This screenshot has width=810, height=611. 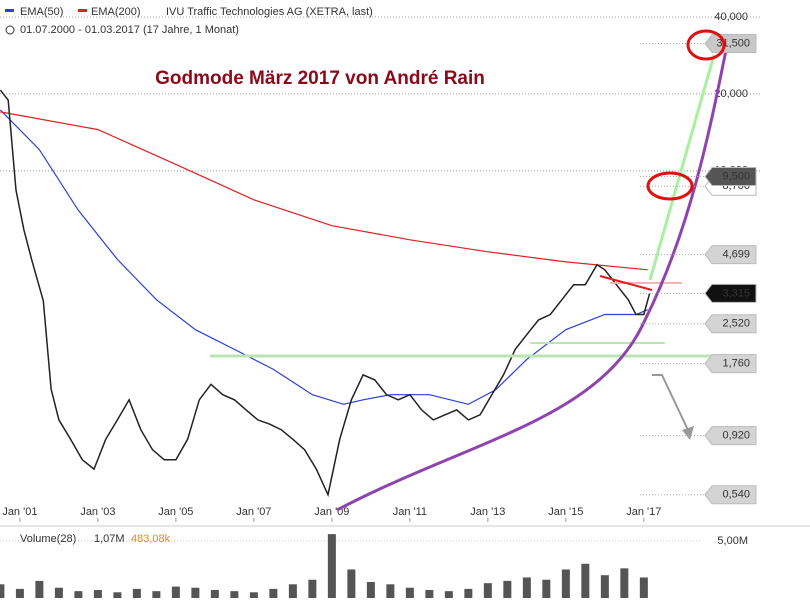 I want to click on price-marker-label: 2,520, so click(x=736, y=324).